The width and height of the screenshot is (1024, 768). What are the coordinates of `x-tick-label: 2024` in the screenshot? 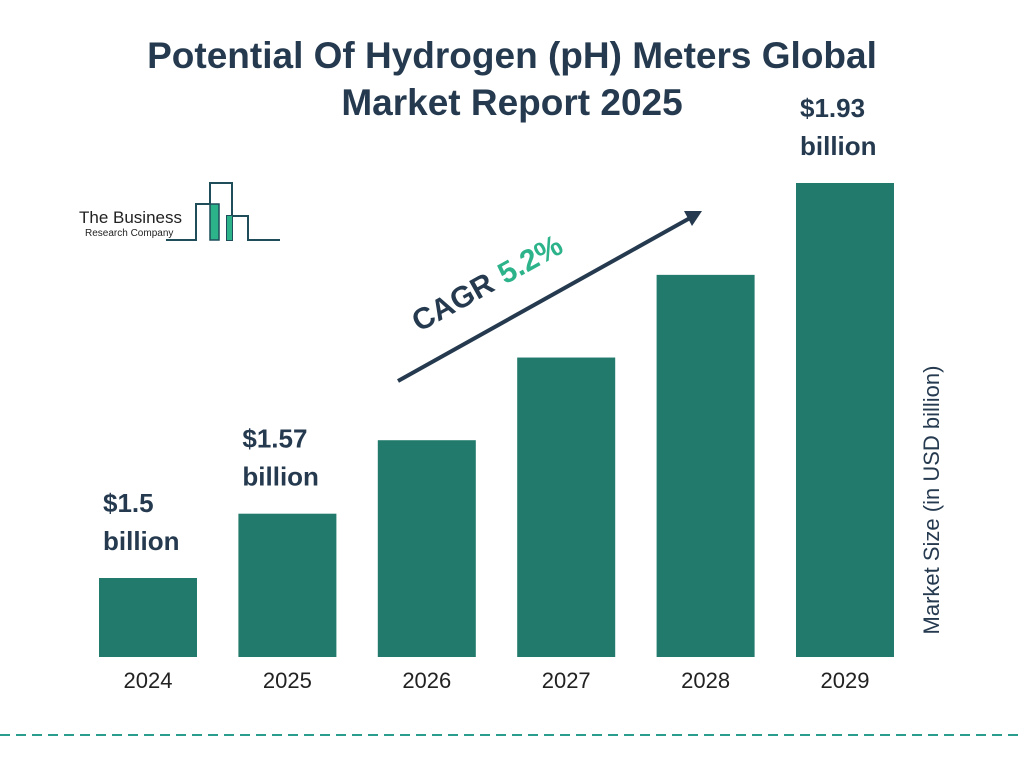 It's located at (148, 680).